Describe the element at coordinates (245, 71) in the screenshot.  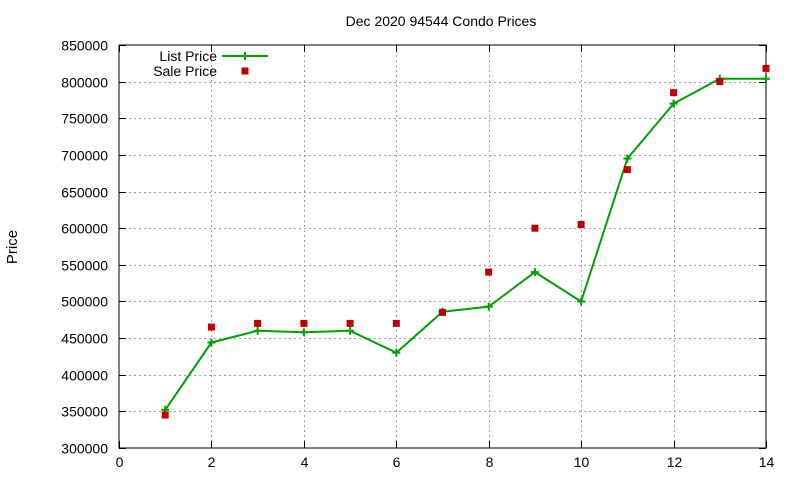
I see `legend-marker-sale-price` at that location.